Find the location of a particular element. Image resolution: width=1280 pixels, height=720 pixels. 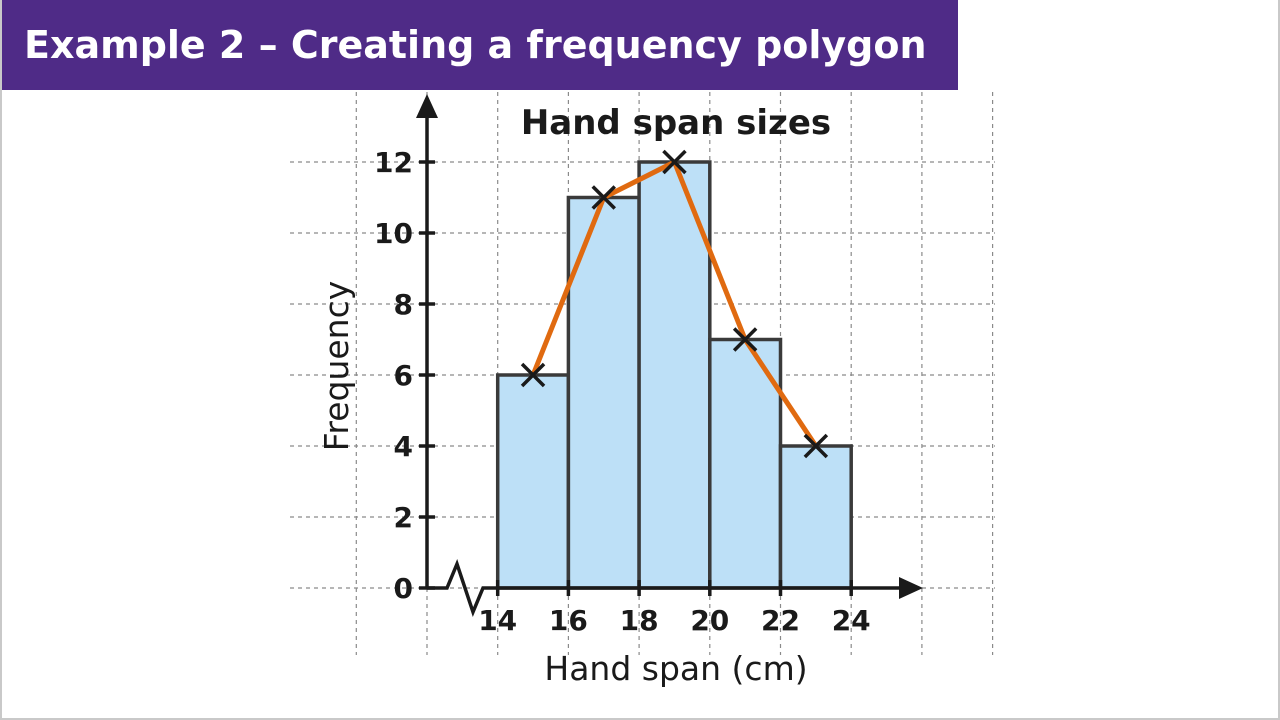

x-axis-line is located at coordinates (666, 588).